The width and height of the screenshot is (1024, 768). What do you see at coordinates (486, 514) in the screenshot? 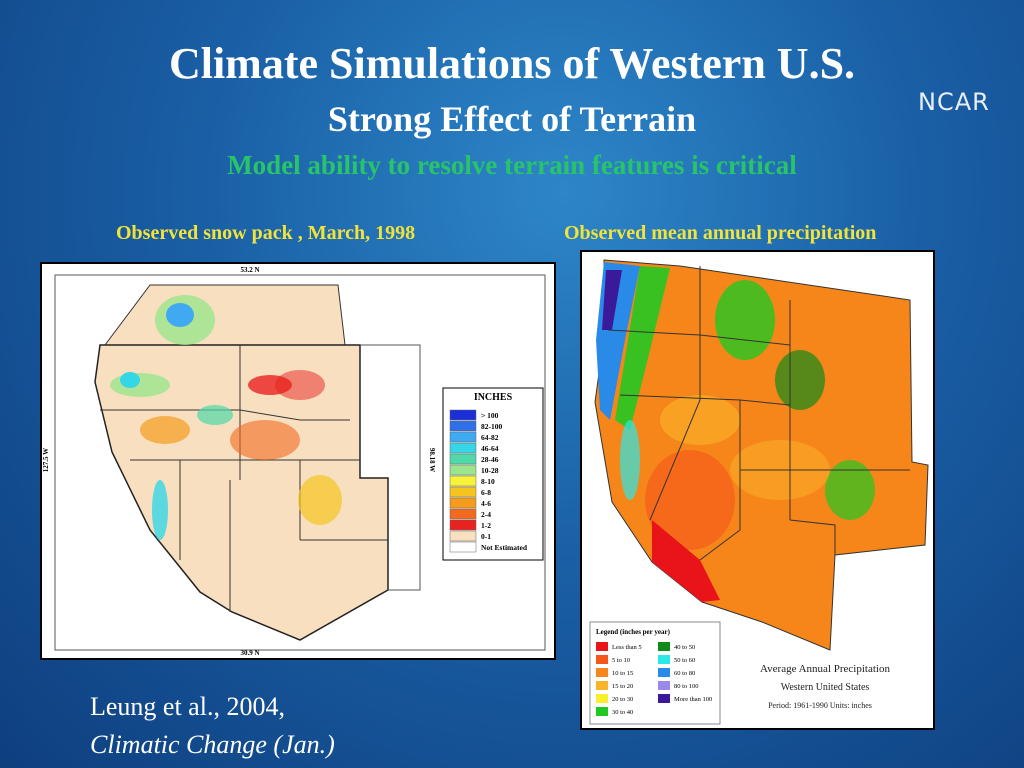
I see `legend-label: 2-4` at bounding box center [486, 514].